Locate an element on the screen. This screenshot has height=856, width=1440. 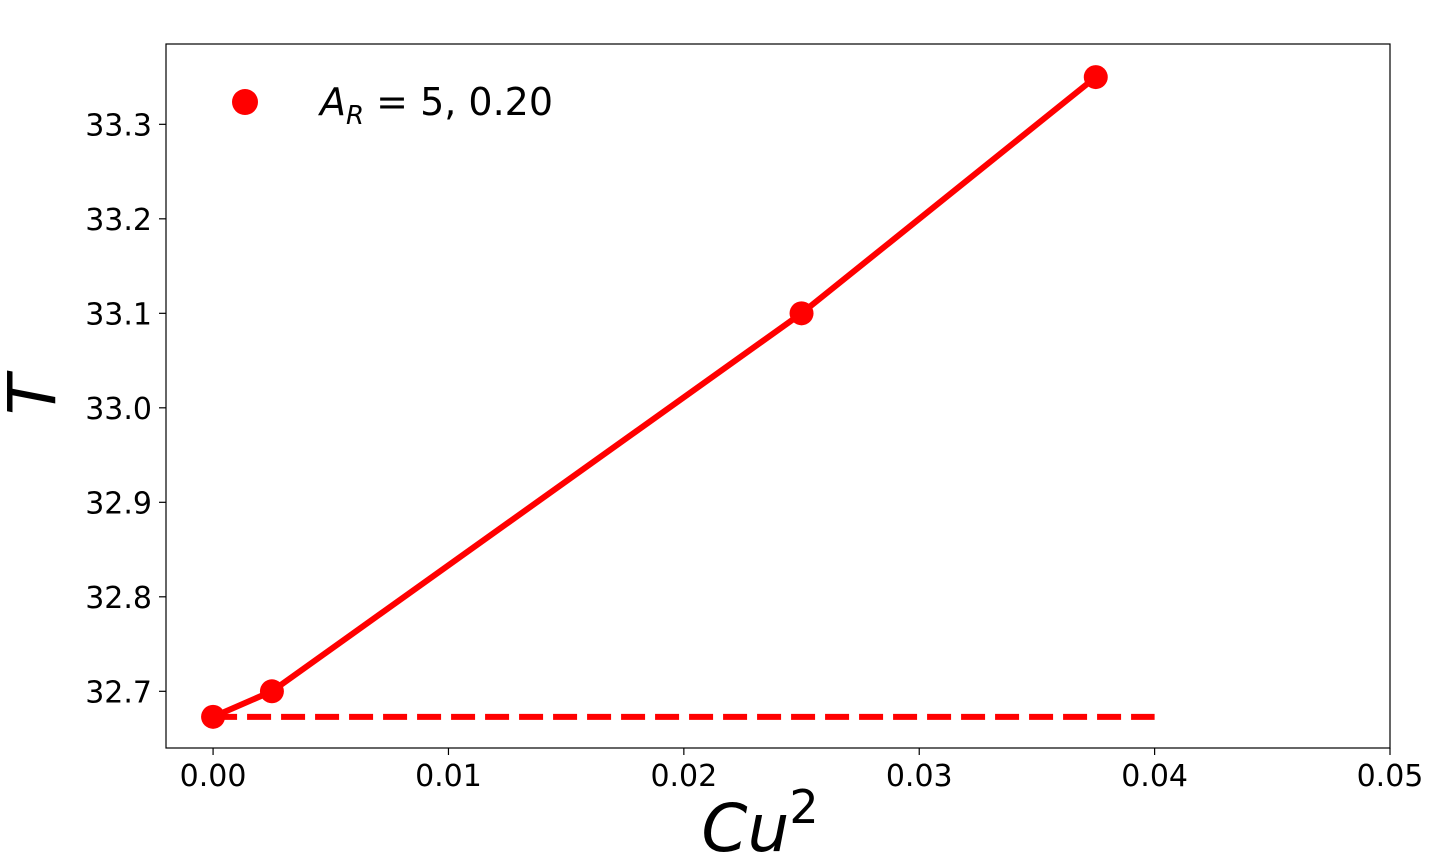
x-tick-label: 0.05 is located at coordinates (1390, 776).